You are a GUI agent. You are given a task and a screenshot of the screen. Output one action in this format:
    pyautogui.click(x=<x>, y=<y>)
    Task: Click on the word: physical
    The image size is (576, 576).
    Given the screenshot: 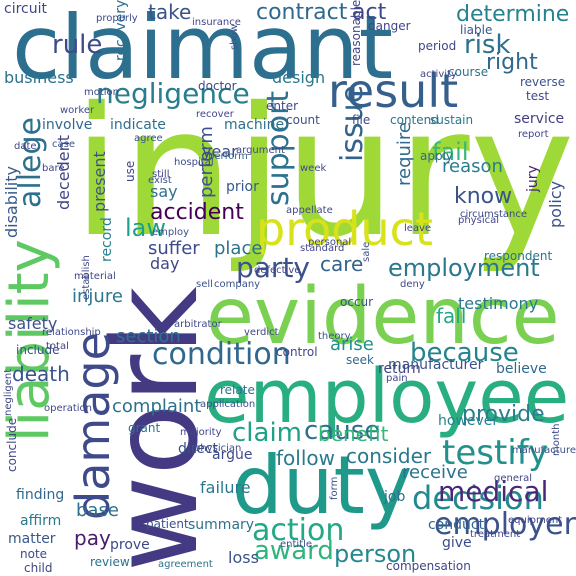 What is the action you would take?
    pyautogui.click(x=478, y=220)
    